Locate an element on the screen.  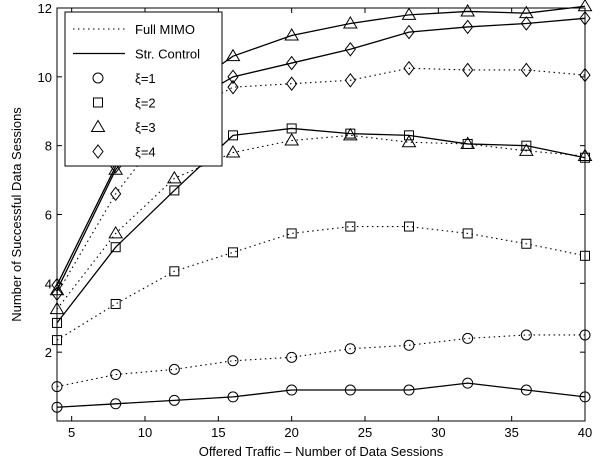
y-tick-label: 4 is located at coordinates (48, 283).